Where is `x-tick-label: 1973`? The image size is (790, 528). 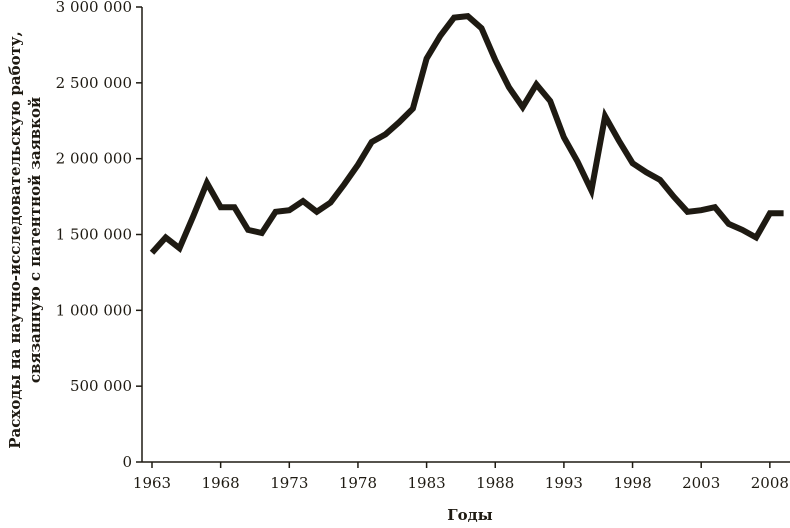
x-tick-label: 1973 is located at coordinates (289, 483).